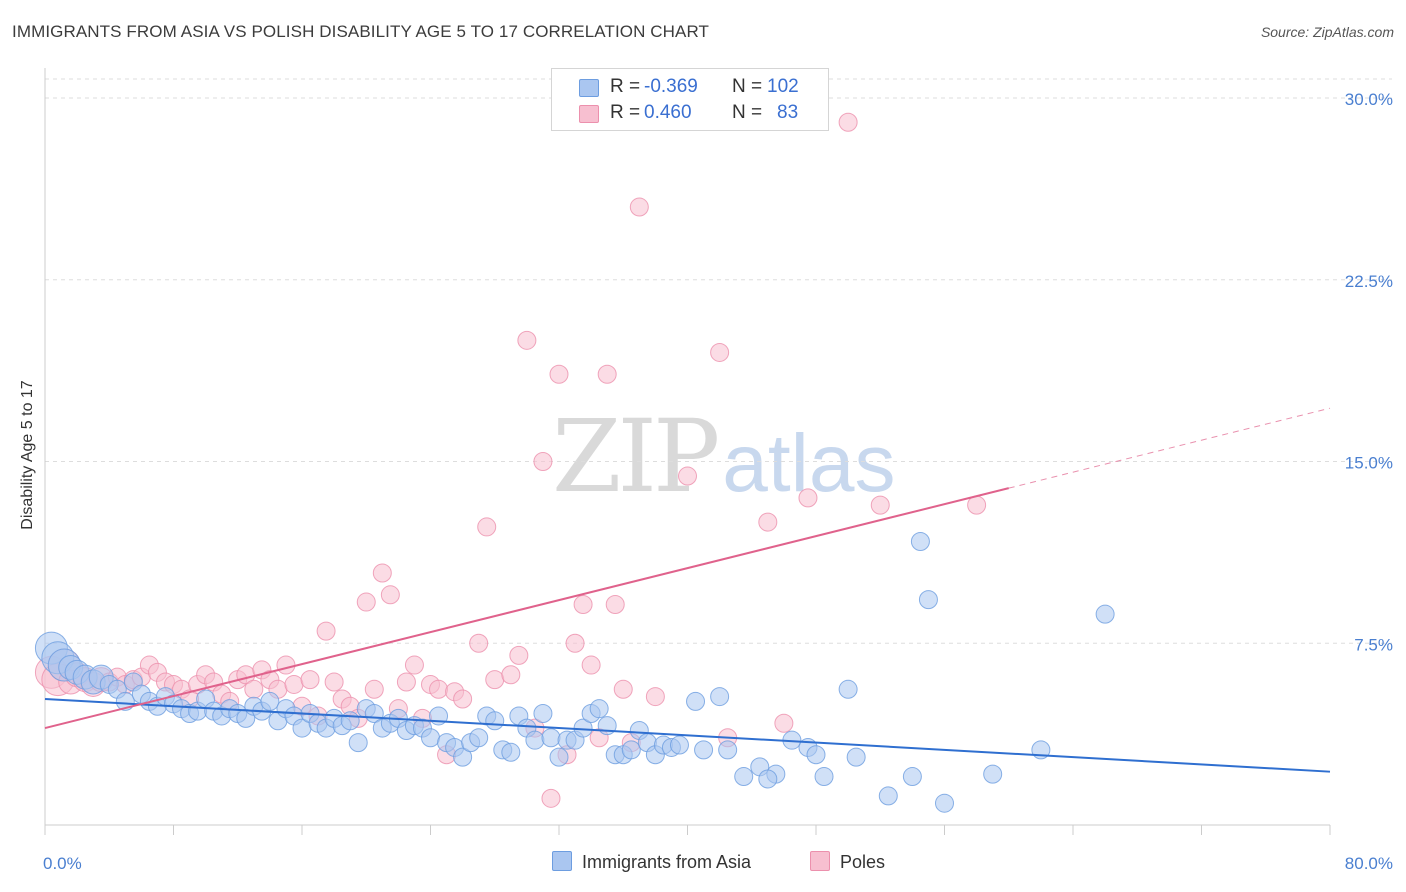 This screenshot has width=1406, height=892. I want to click on y-tick-label: 15.0%, so click(1369, 463).